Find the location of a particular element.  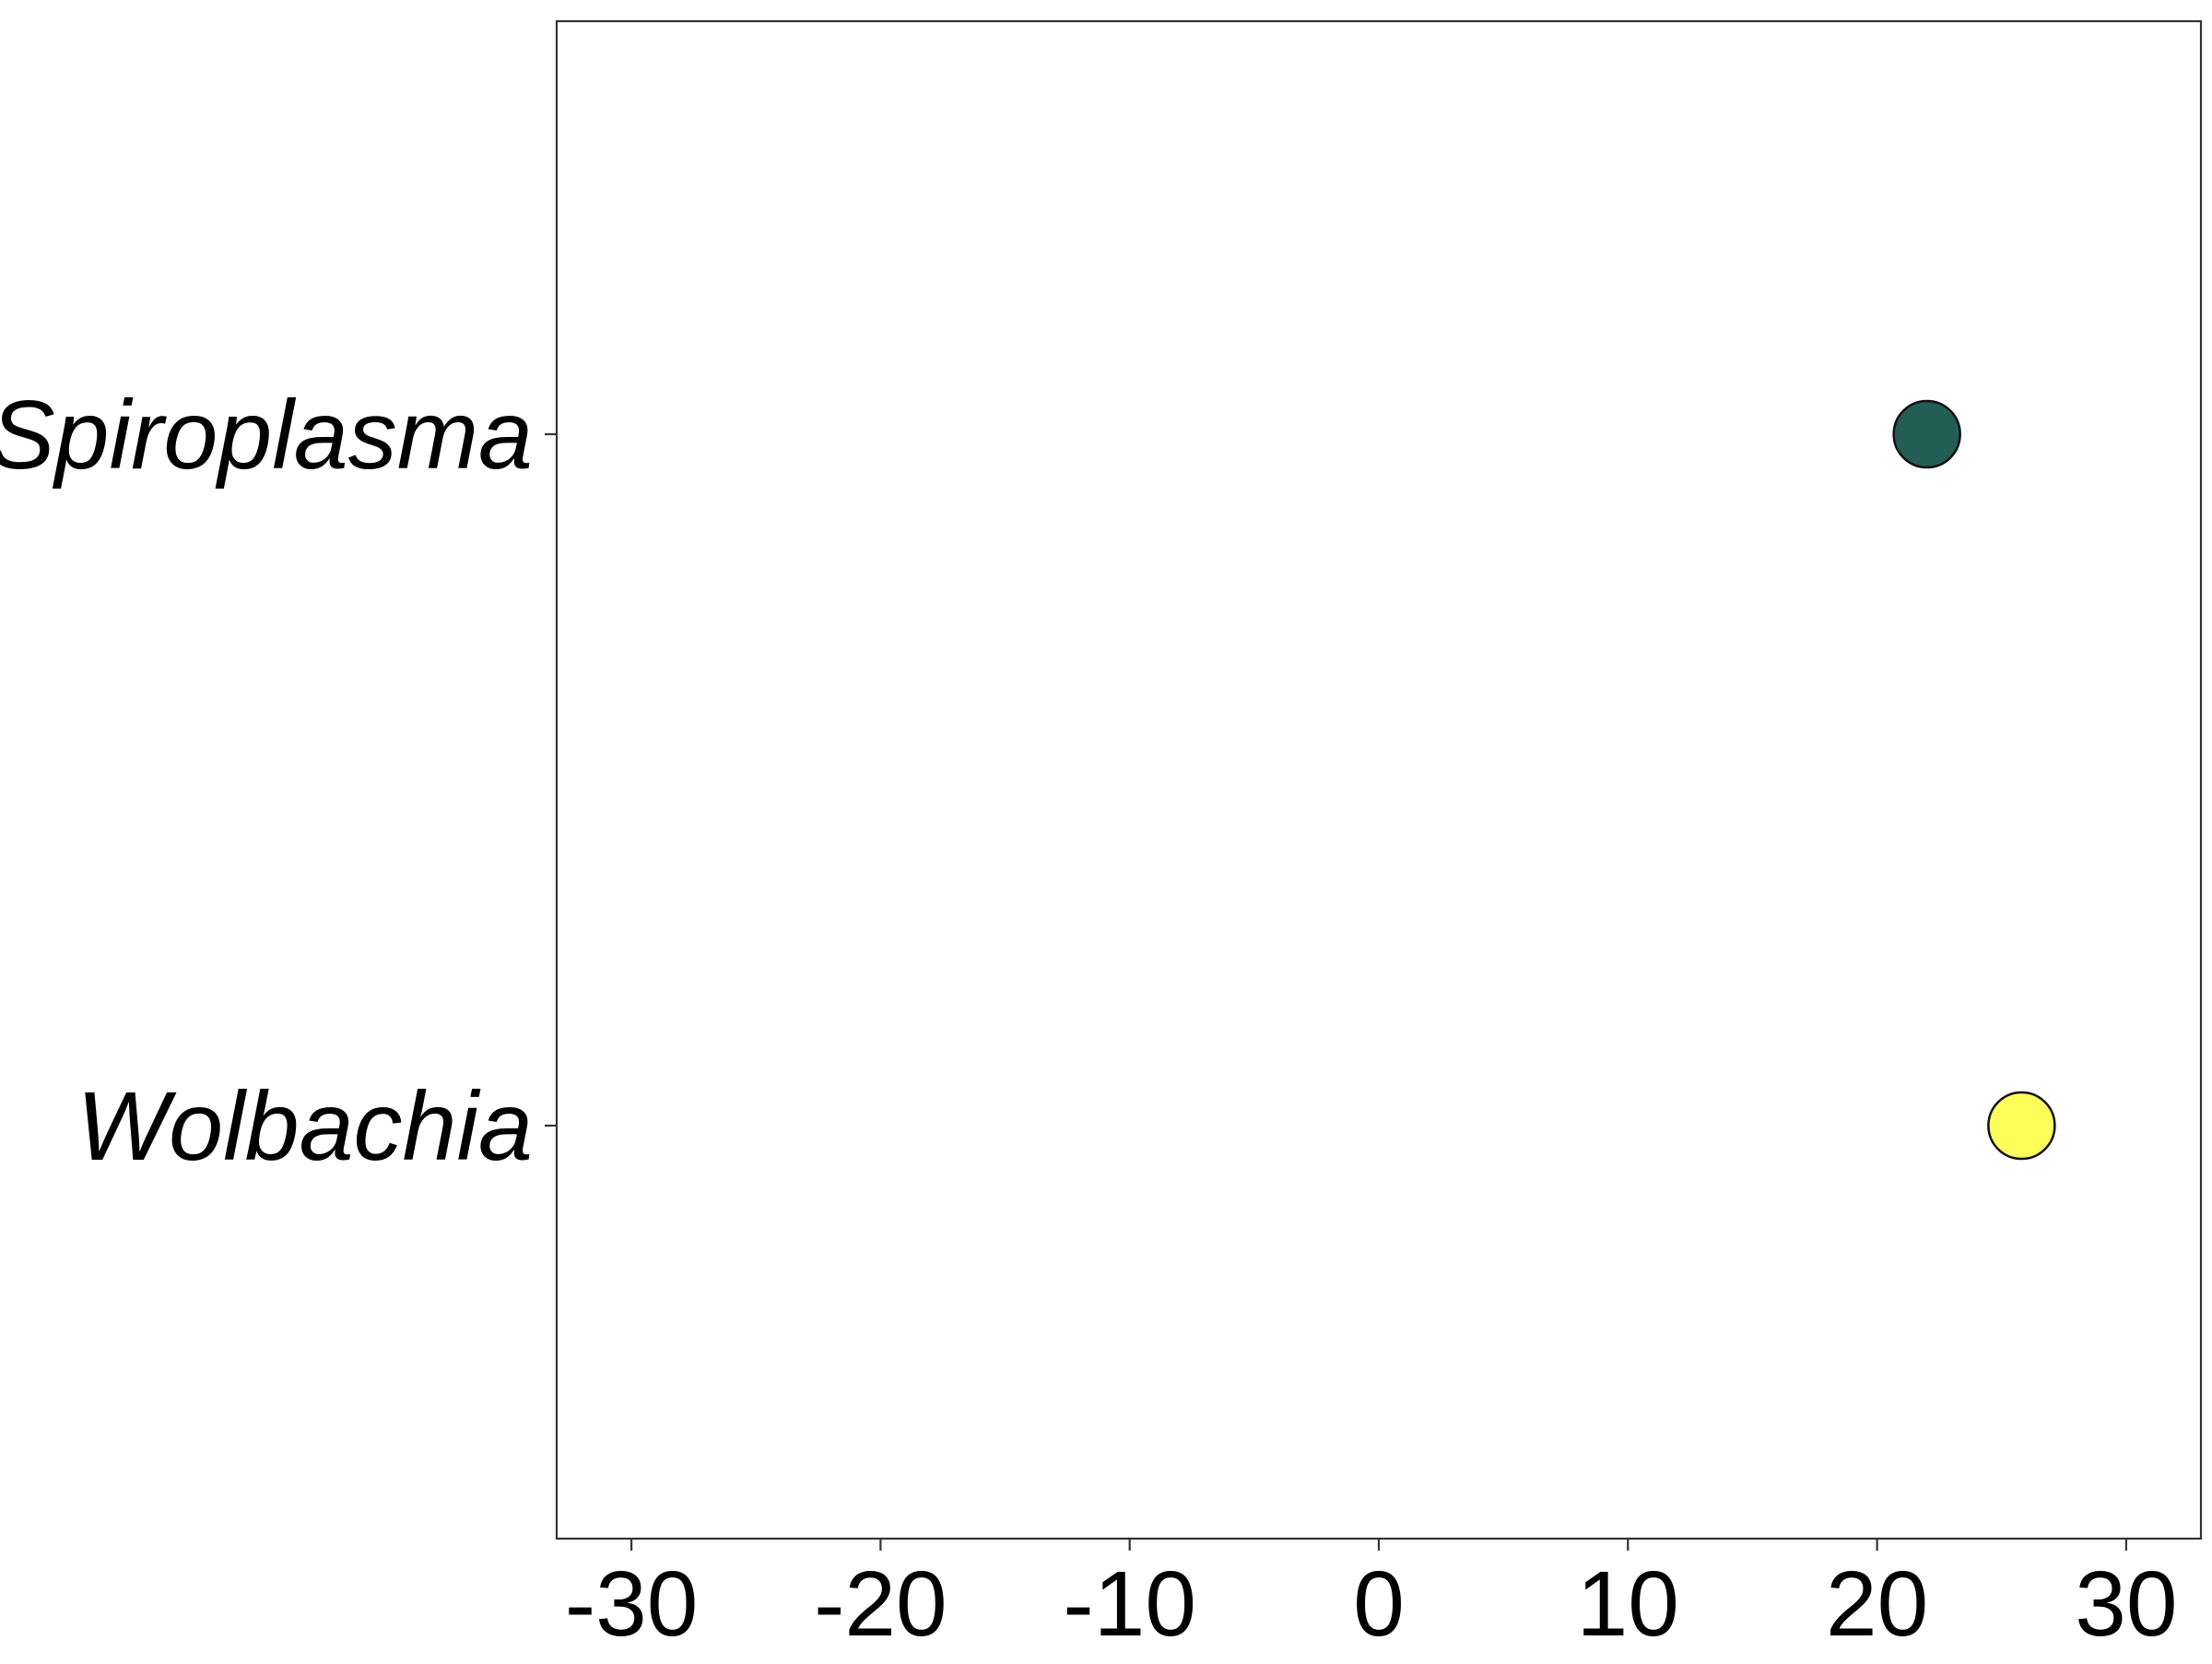

data-points is located at coordinates (1974, 780).